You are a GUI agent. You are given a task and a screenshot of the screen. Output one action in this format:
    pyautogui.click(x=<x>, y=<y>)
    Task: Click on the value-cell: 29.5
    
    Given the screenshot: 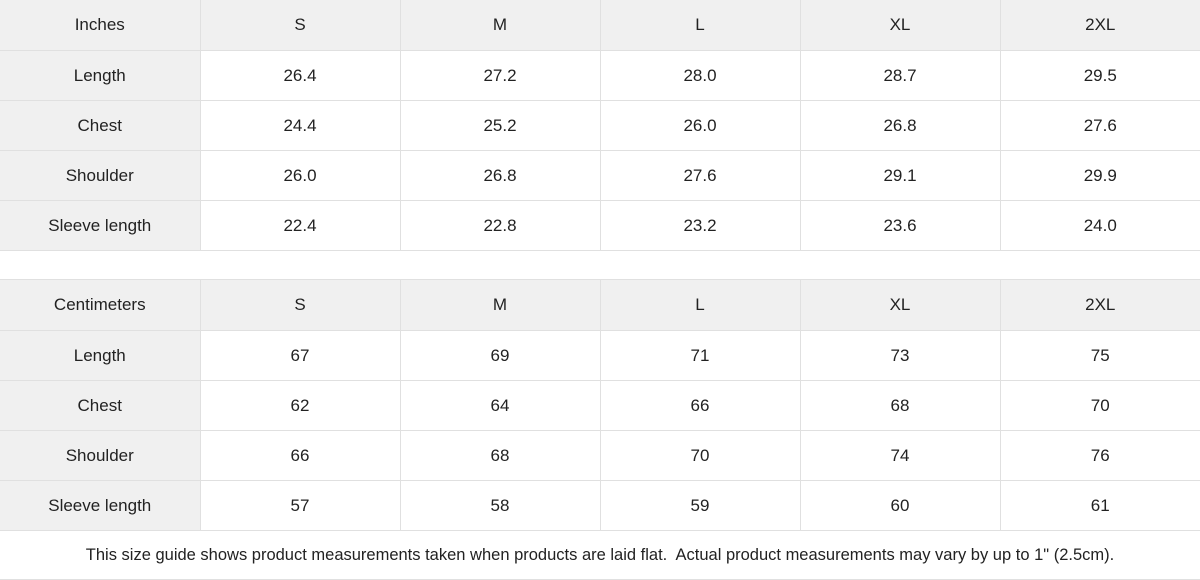 What is the action you would take?
    pyautogui.click(x=1099, y=75)
    